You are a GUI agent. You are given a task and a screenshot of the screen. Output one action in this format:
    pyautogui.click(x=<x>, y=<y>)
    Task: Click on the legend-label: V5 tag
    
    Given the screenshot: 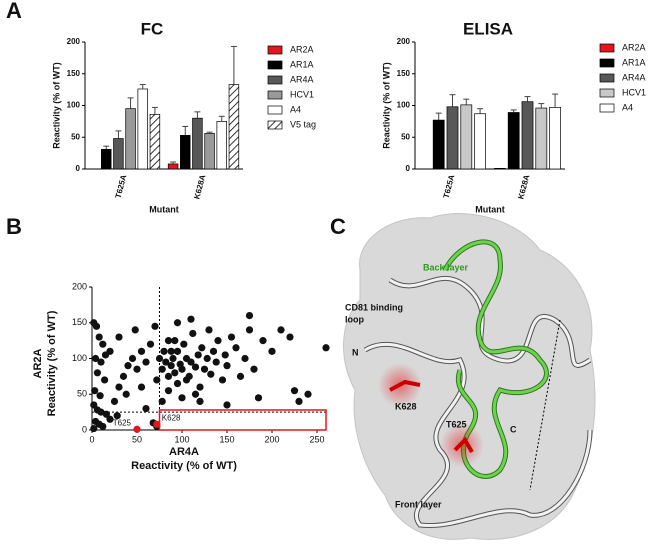 What is the action you would take?
    pyautogui.click(x=303, y=124)
    